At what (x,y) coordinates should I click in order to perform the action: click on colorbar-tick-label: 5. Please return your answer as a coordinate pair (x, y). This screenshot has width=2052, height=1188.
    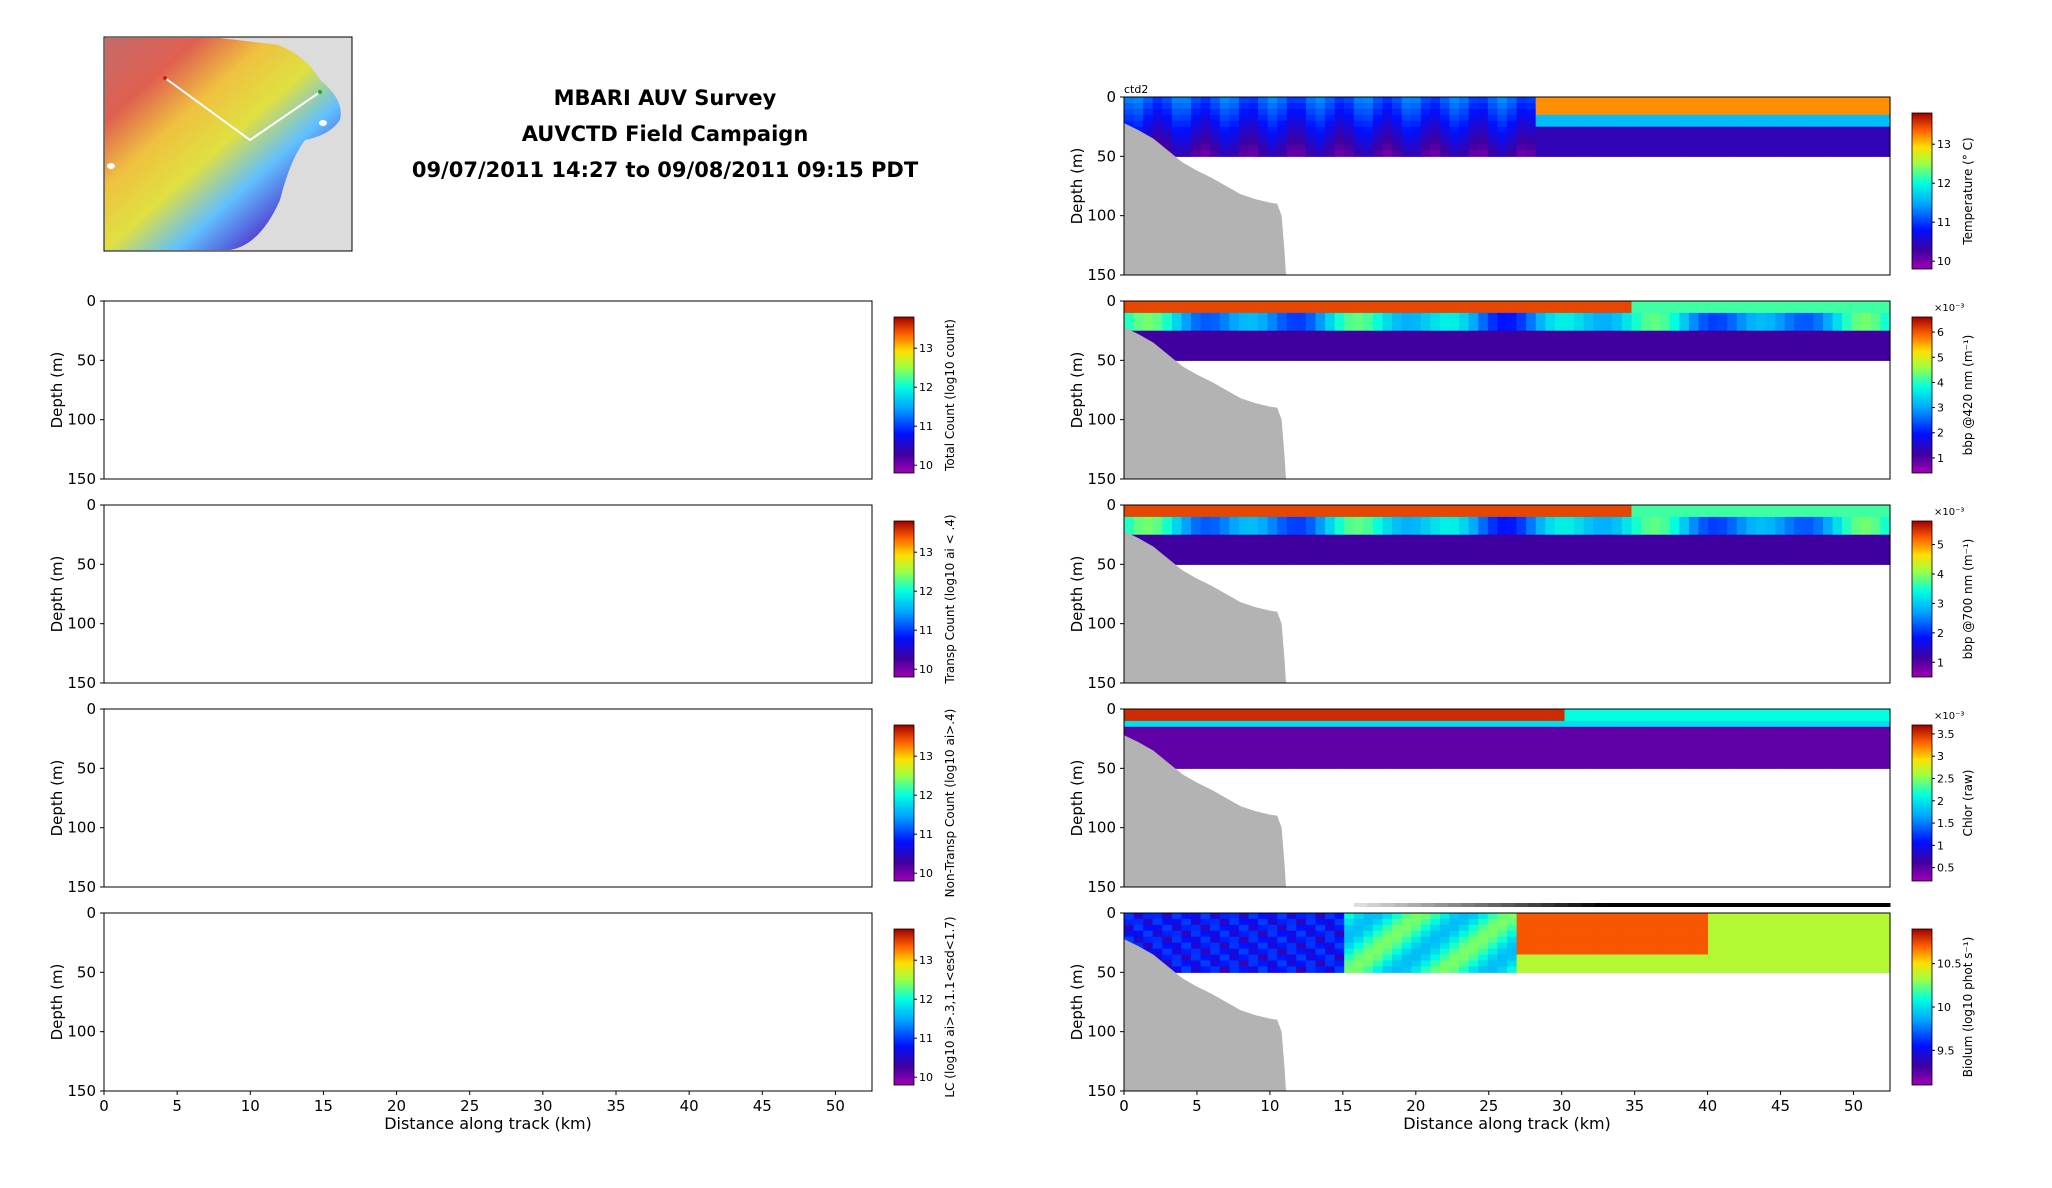
    Looking at the image, I should click on (1940, 357).